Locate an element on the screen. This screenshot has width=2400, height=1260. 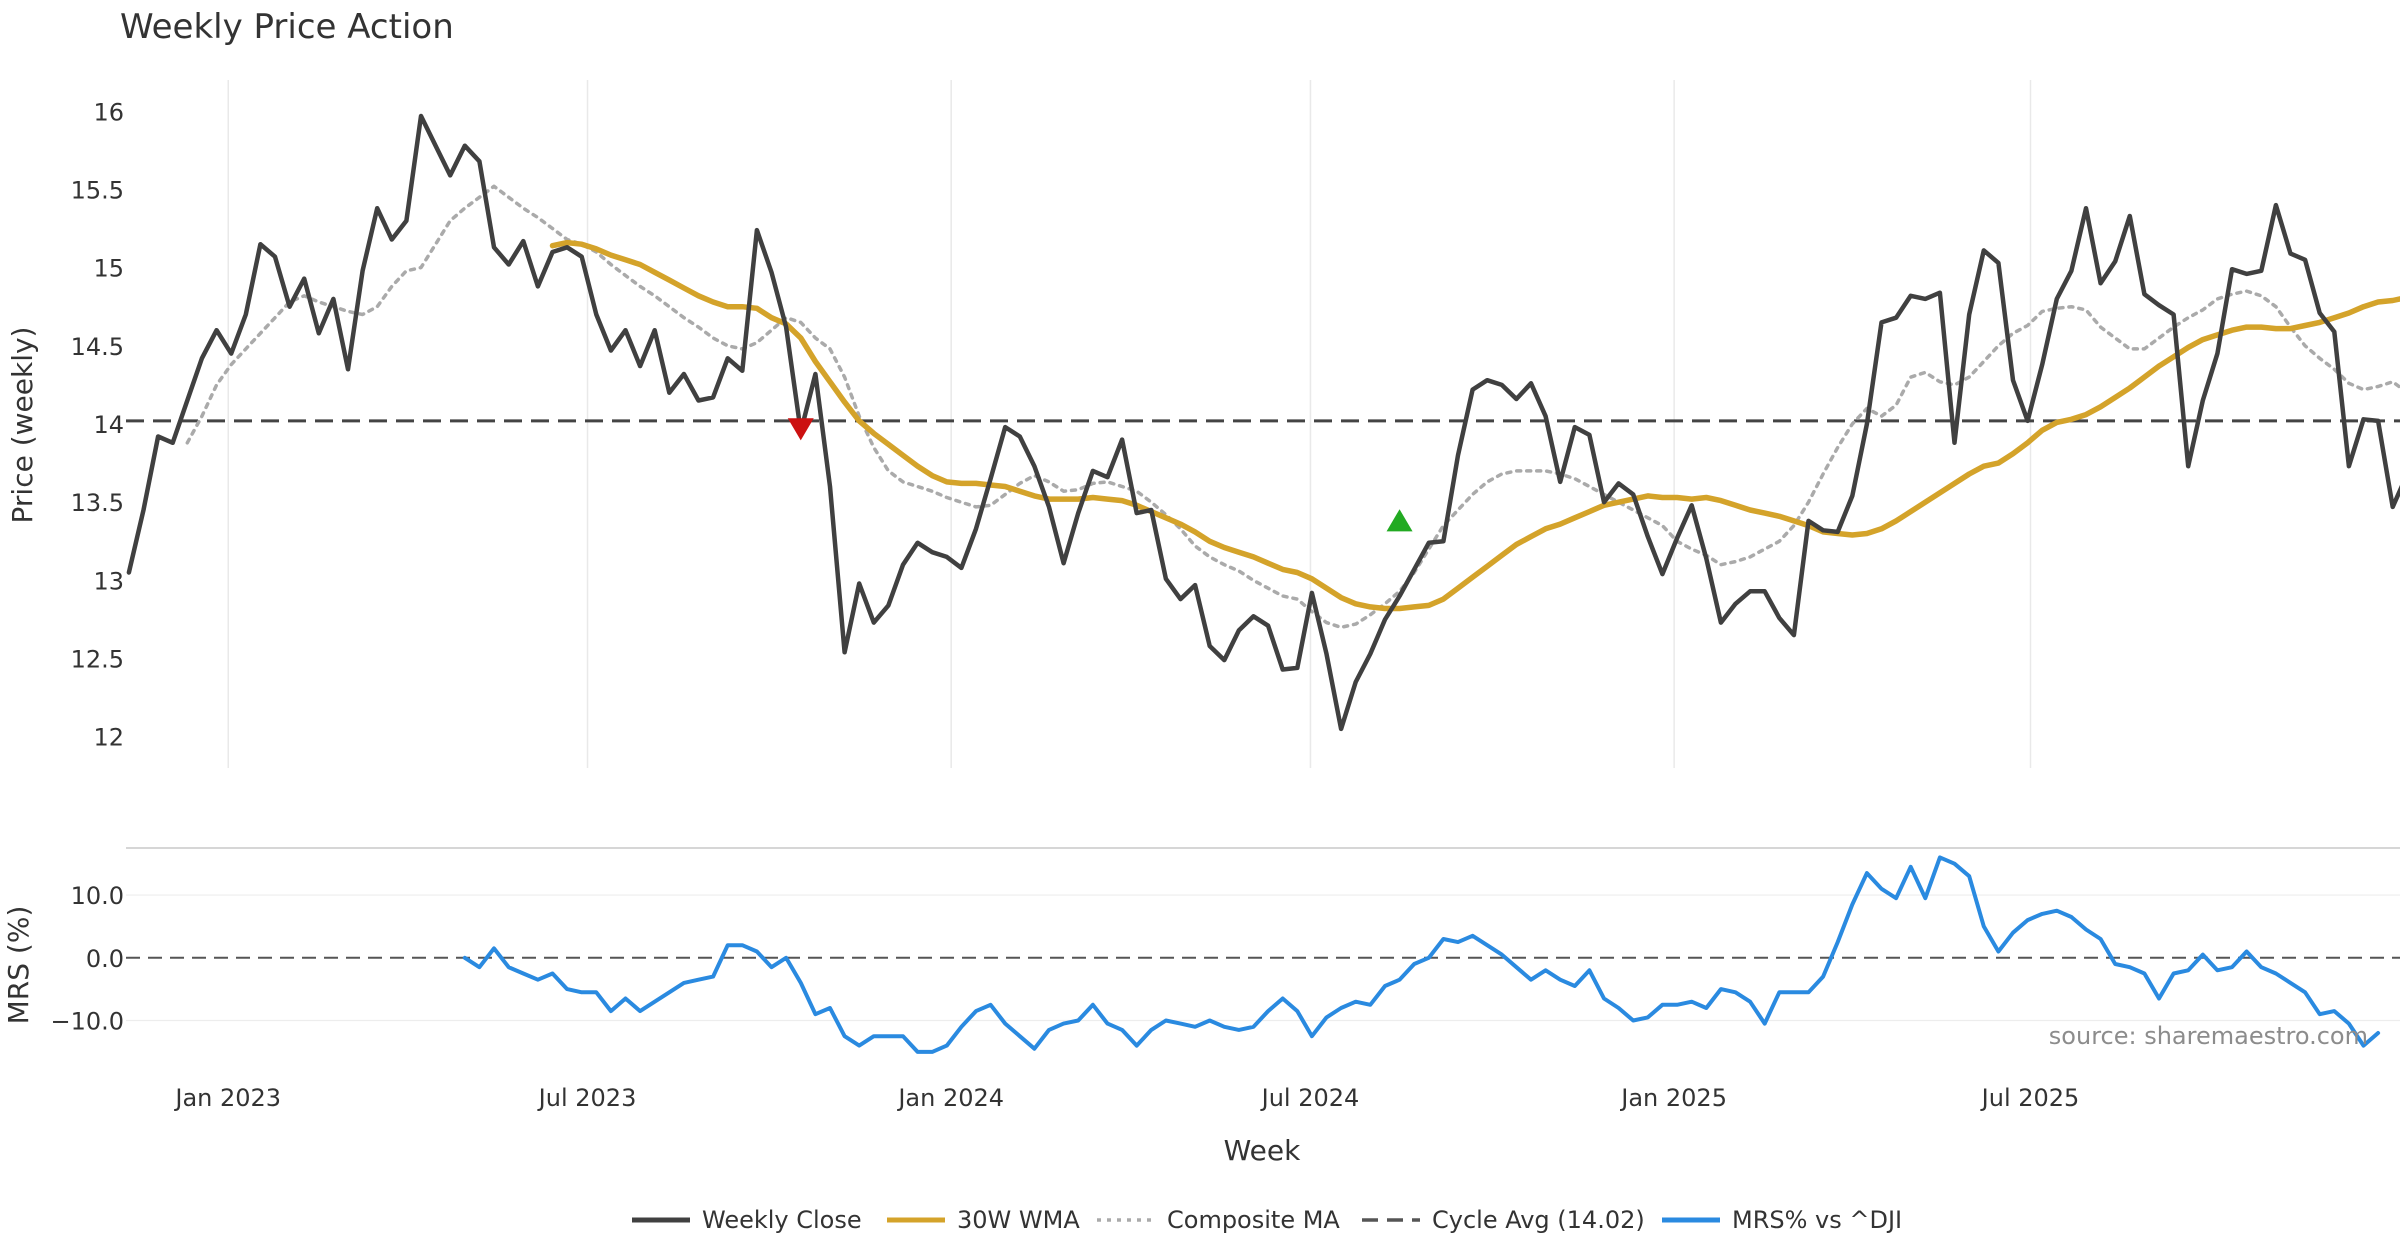
legend-item: Composite MA is located at coordinates (1218, 1220).